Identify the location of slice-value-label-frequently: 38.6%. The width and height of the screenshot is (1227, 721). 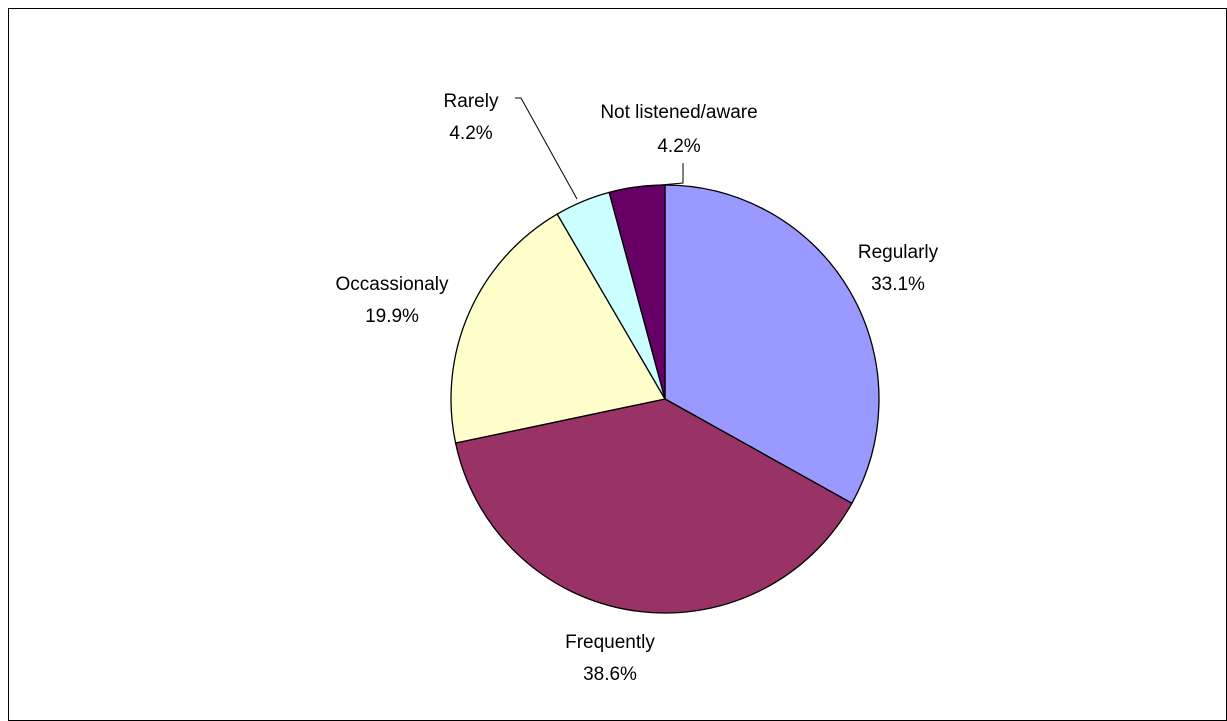
(610, 674).